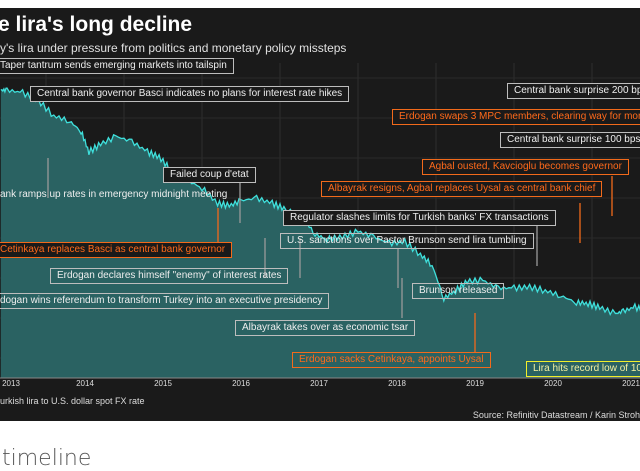 The height and width of the screenshot is (471, 640). I want to click on chart-title: e lira's long decline, so click(96, 24).